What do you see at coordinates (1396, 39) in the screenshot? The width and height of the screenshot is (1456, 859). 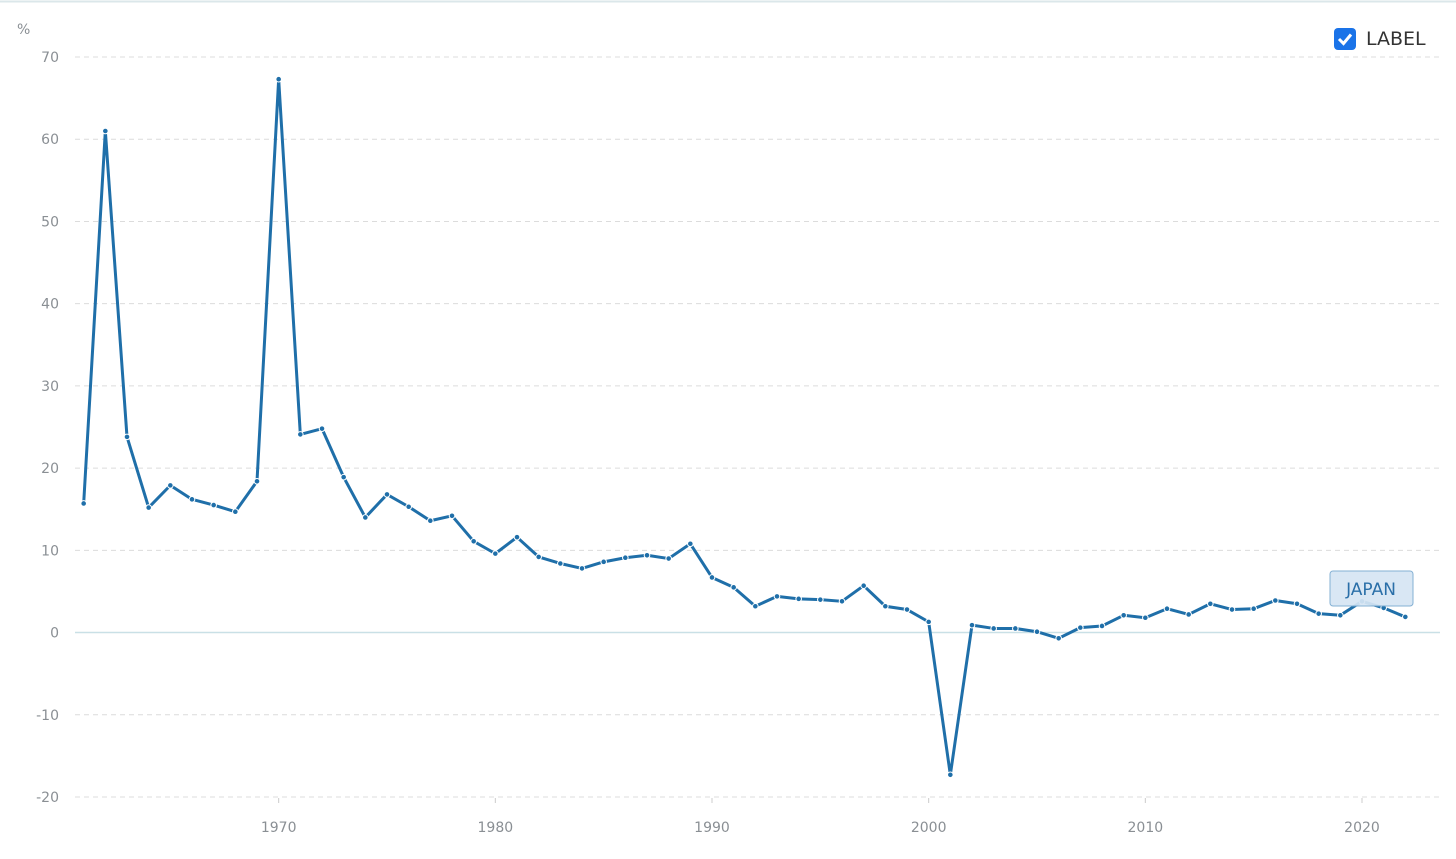 I see `legend-label: LABEL` at bounding box center [1396, 39].